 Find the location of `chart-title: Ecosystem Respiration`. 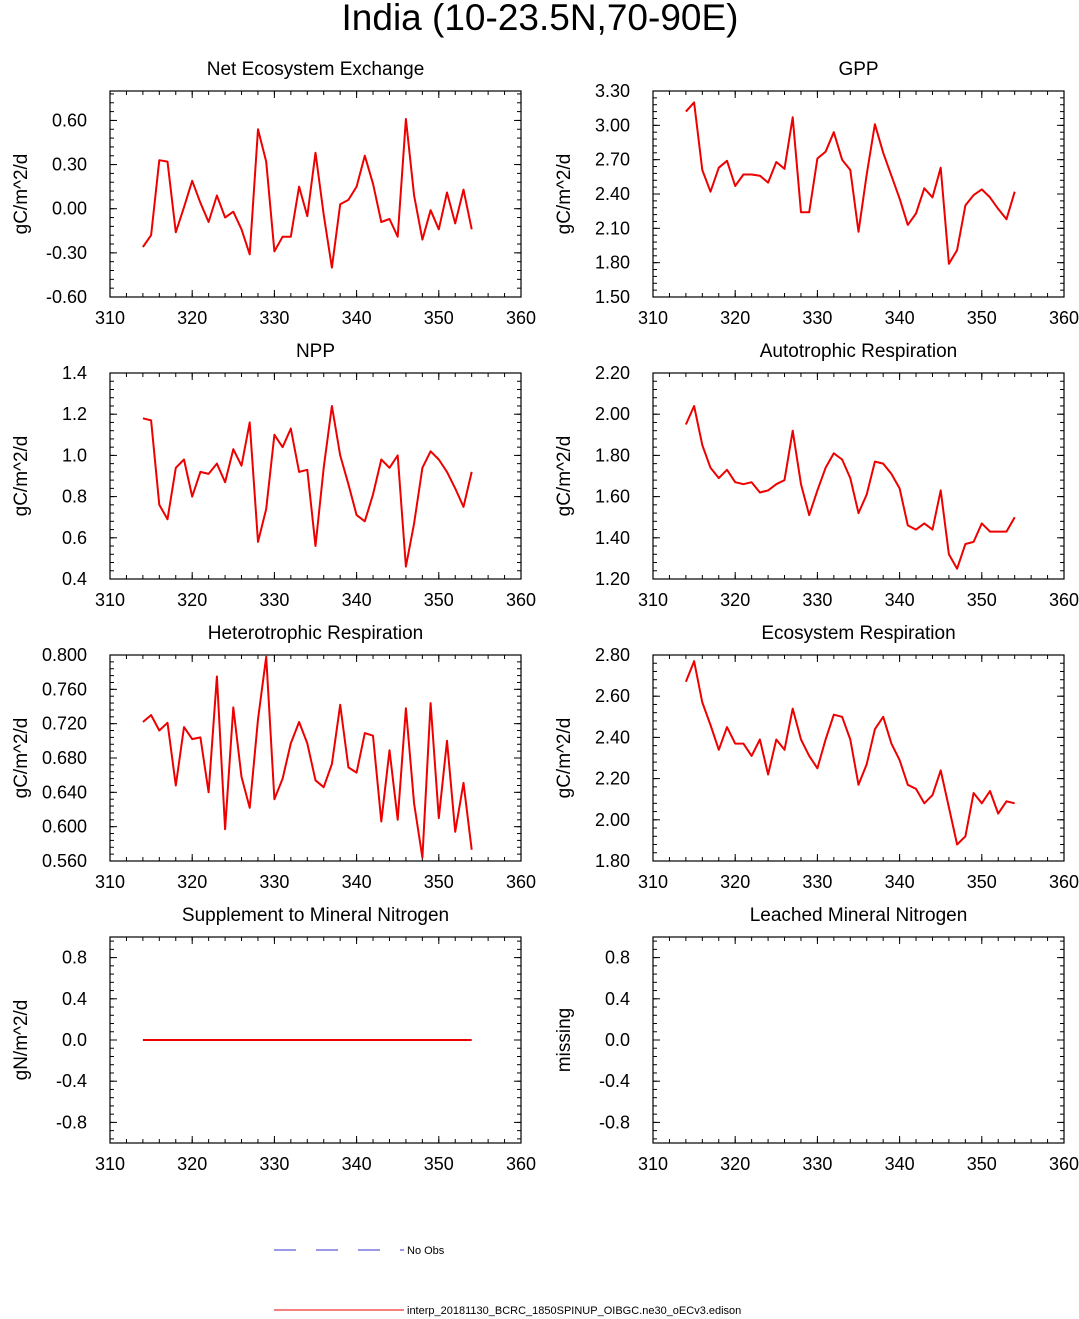

chart-title: Ecosystem Respiration is located at coordinates (858, 633).